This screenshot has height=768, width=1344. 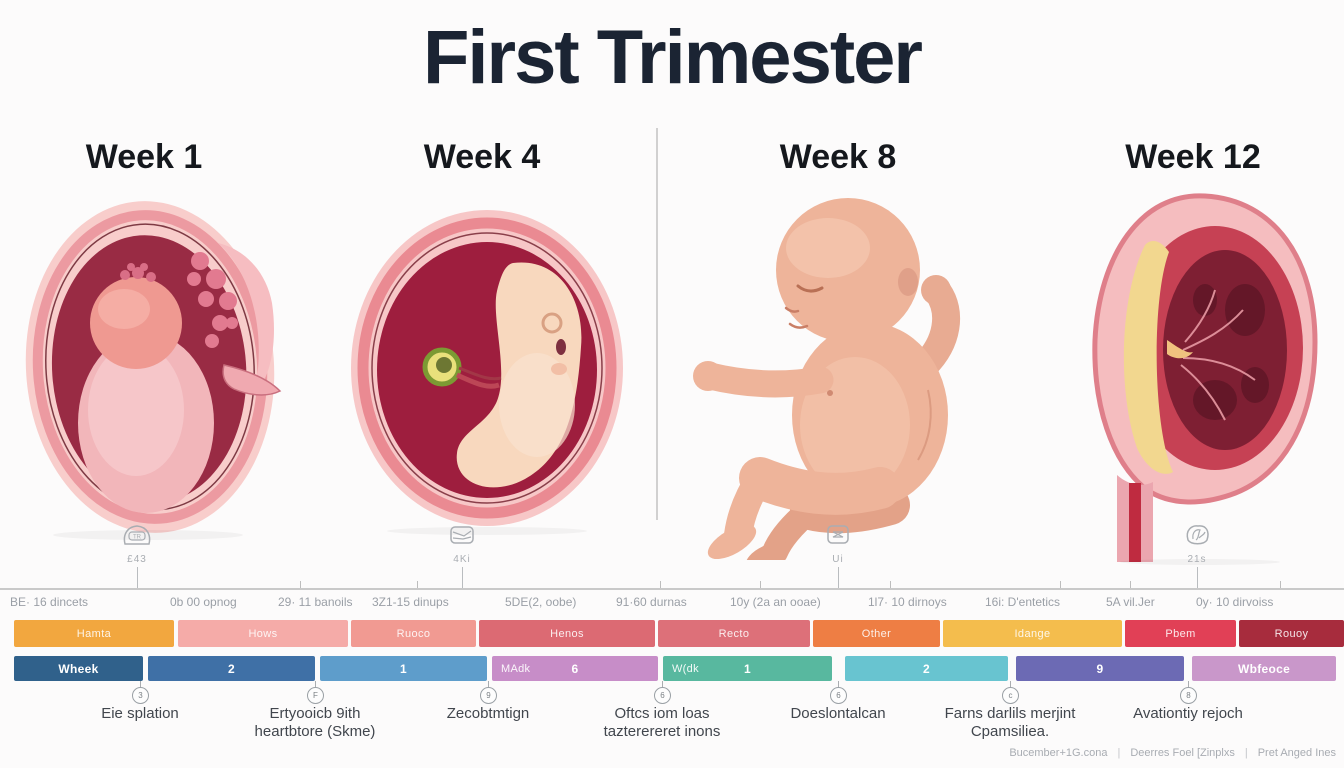 I want to click on milestone-label: Oftcs iom loas tazterereret inons, so click(x=662, y=723).